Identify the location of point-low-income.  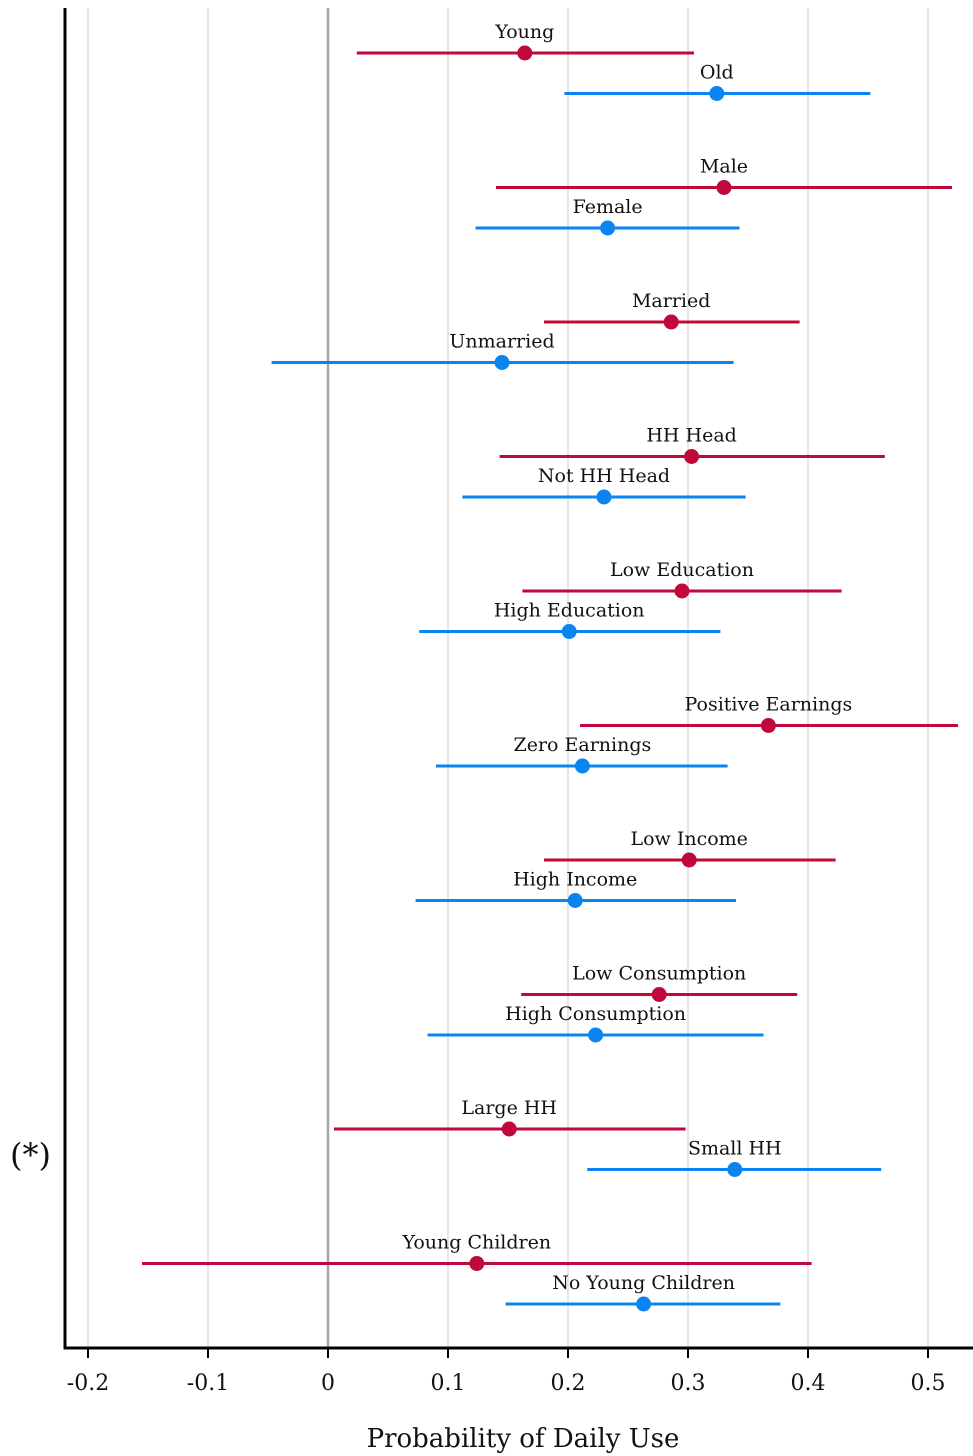
(689, 860).